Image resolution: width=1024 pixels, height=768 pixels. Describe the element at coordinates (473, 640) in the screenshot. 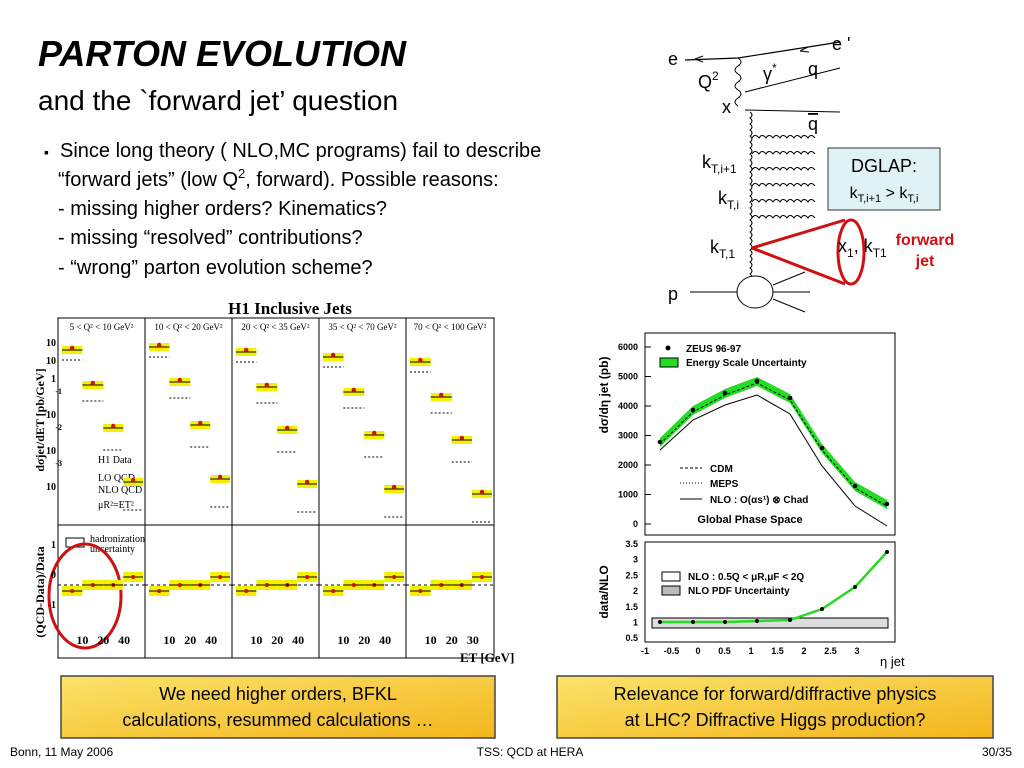

I see `x-tick-label: 30` at that location.